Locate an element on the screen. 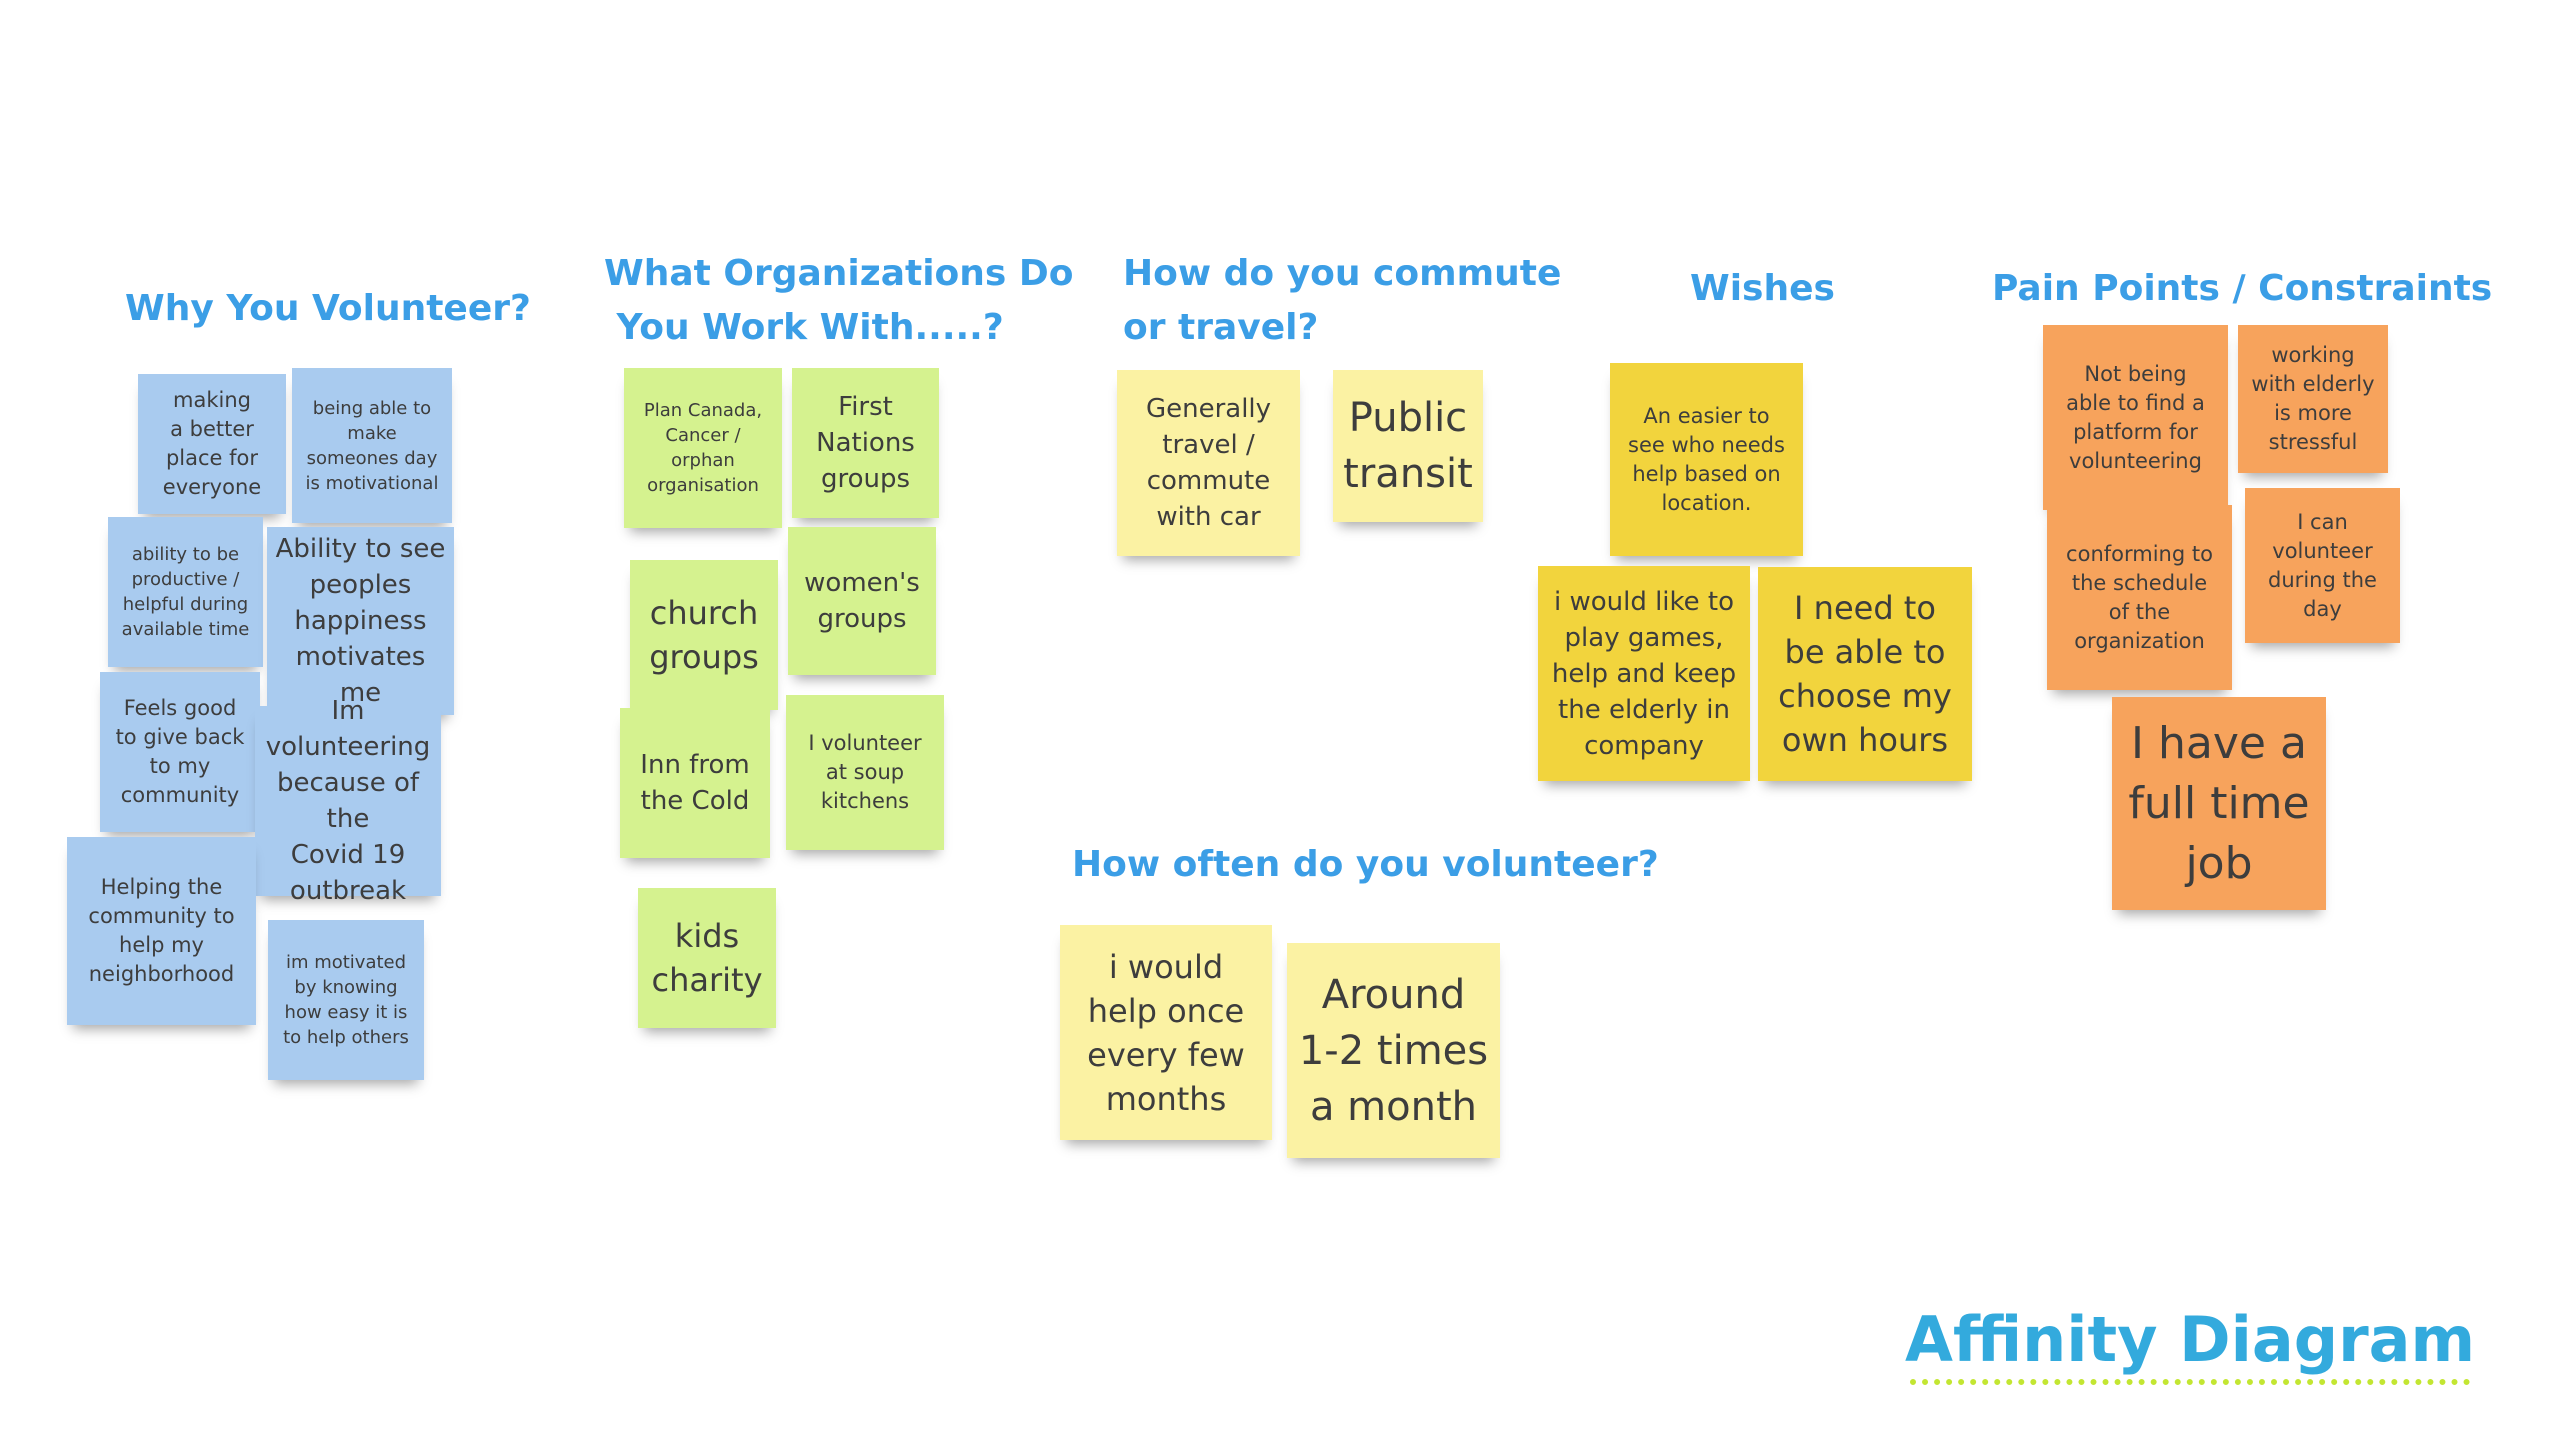 The image size is (2552, 1430). sticky-note: Feels good to give back to my community is located at coordinates (180, 752).